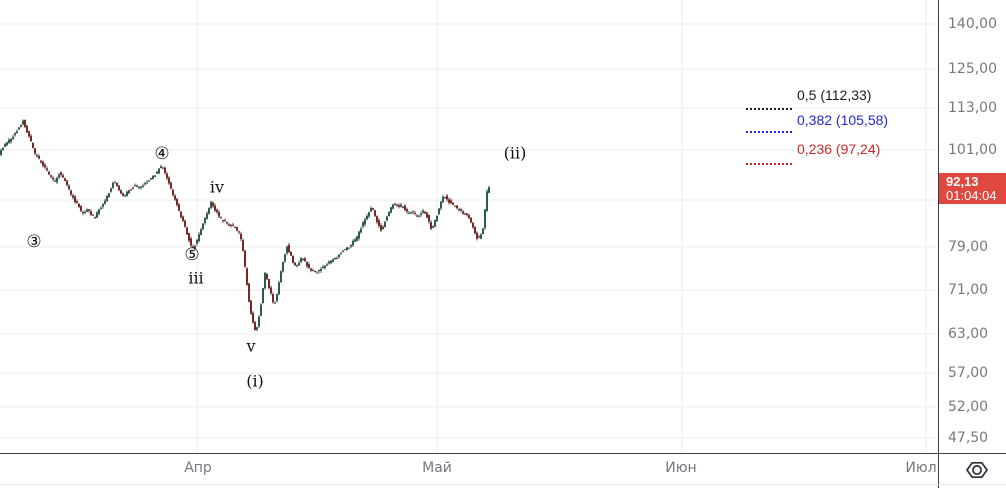  Describe the element at coordinates (921, 468) in the screenshot. I see `time-axis-label: Июл` at that location.